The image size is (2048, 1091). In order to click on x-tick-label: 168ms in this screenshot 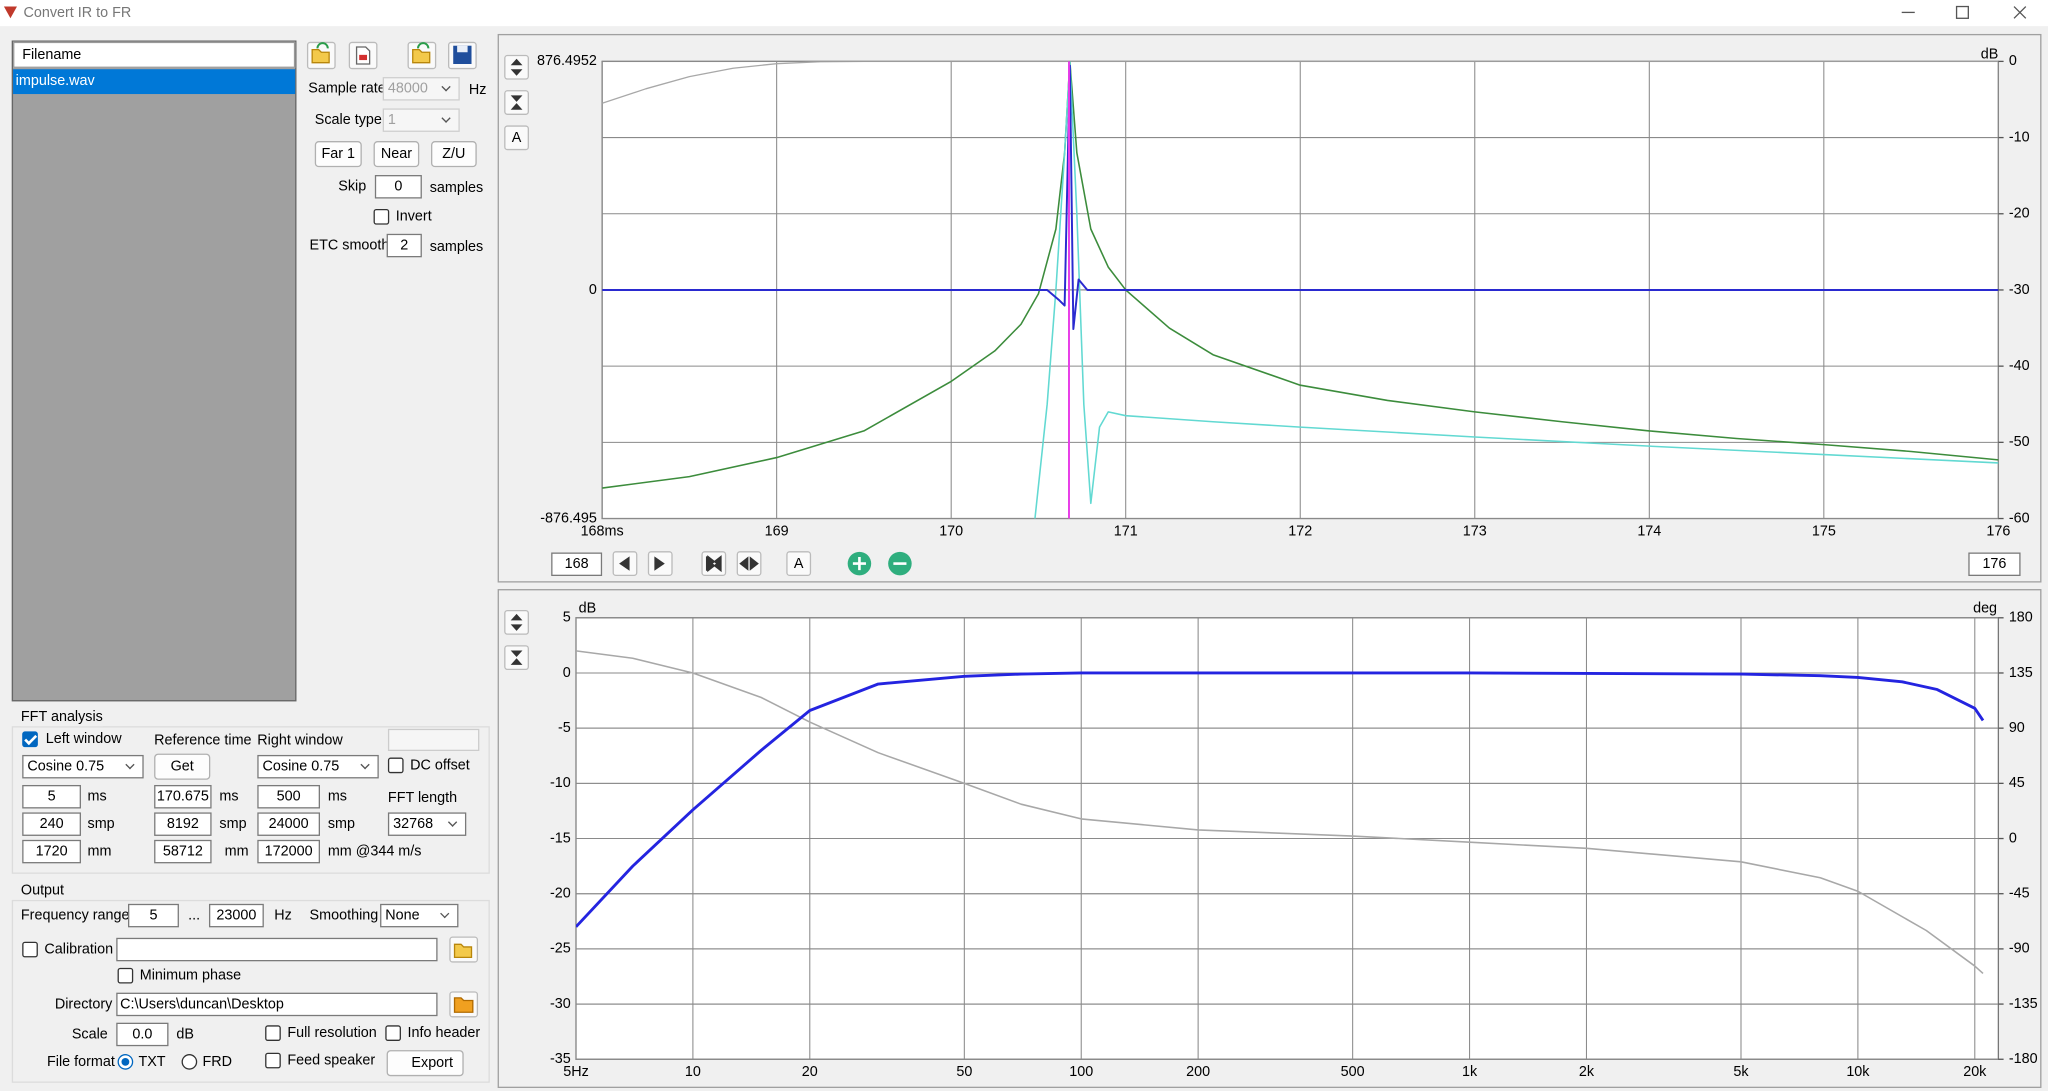, I will do `click(602, 531)`.